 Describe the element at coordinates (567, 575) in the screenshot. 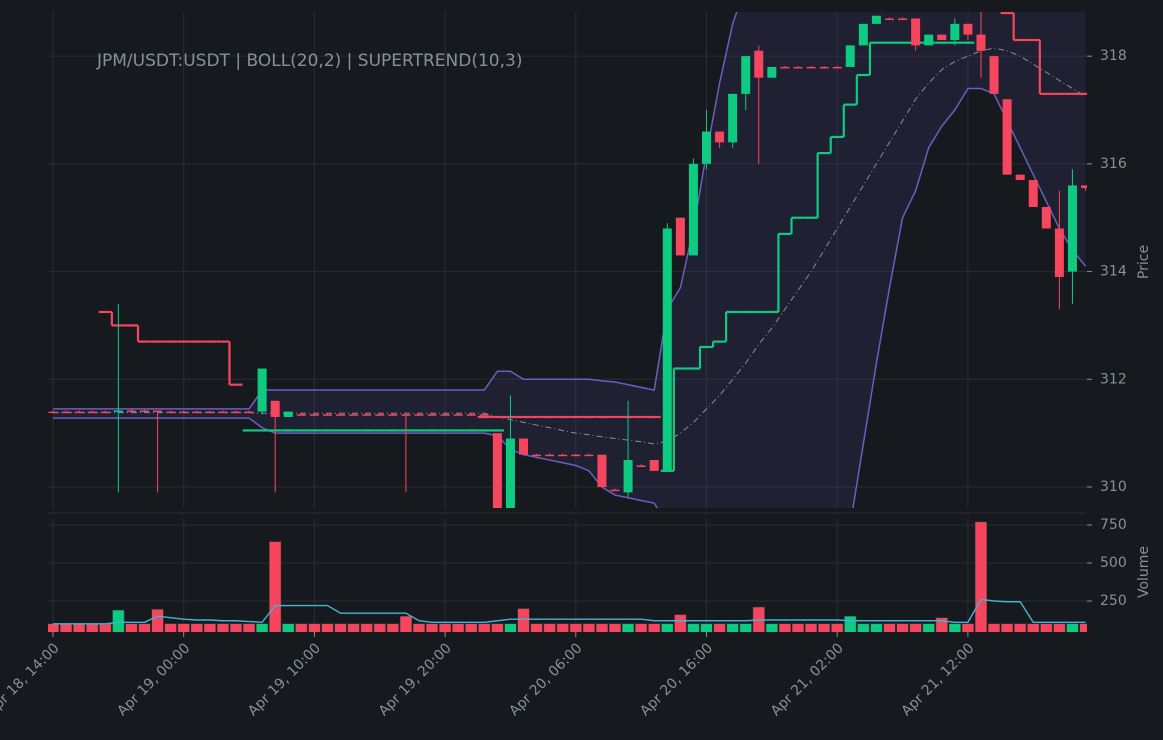

I see `volume-panel` at that location.